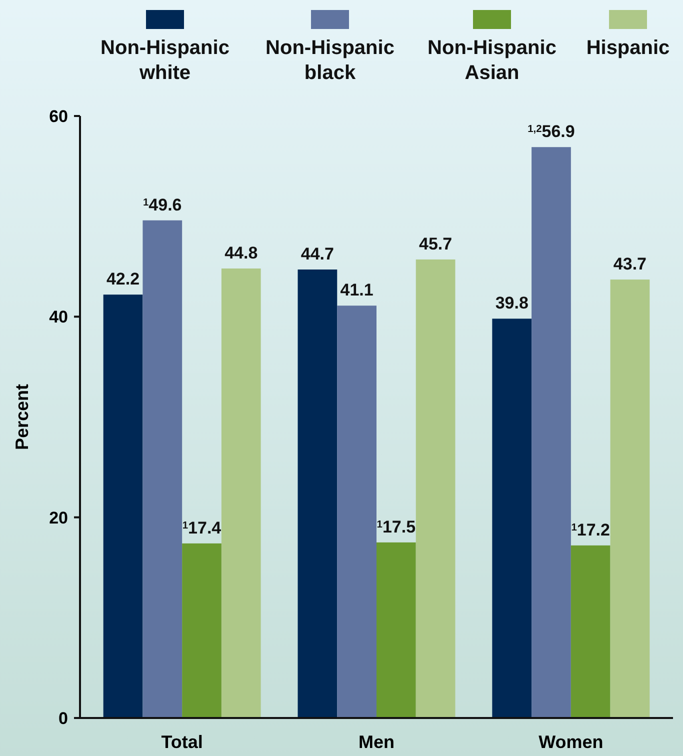 The width and height of the screenshot is (683, 756). Describe the element at coordinates (630, 264) in the screenshot. I see `data-label: 43.7` at that location.